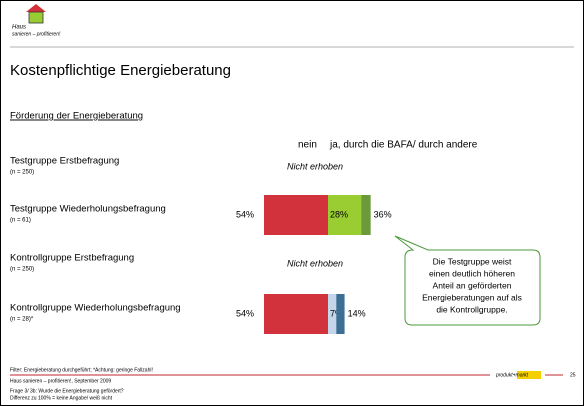 The width and height of the screenshot is (584, 406). I want to click on category-label: Kontrollgruppe Wiederholungsbefragung, so click(95, 308).